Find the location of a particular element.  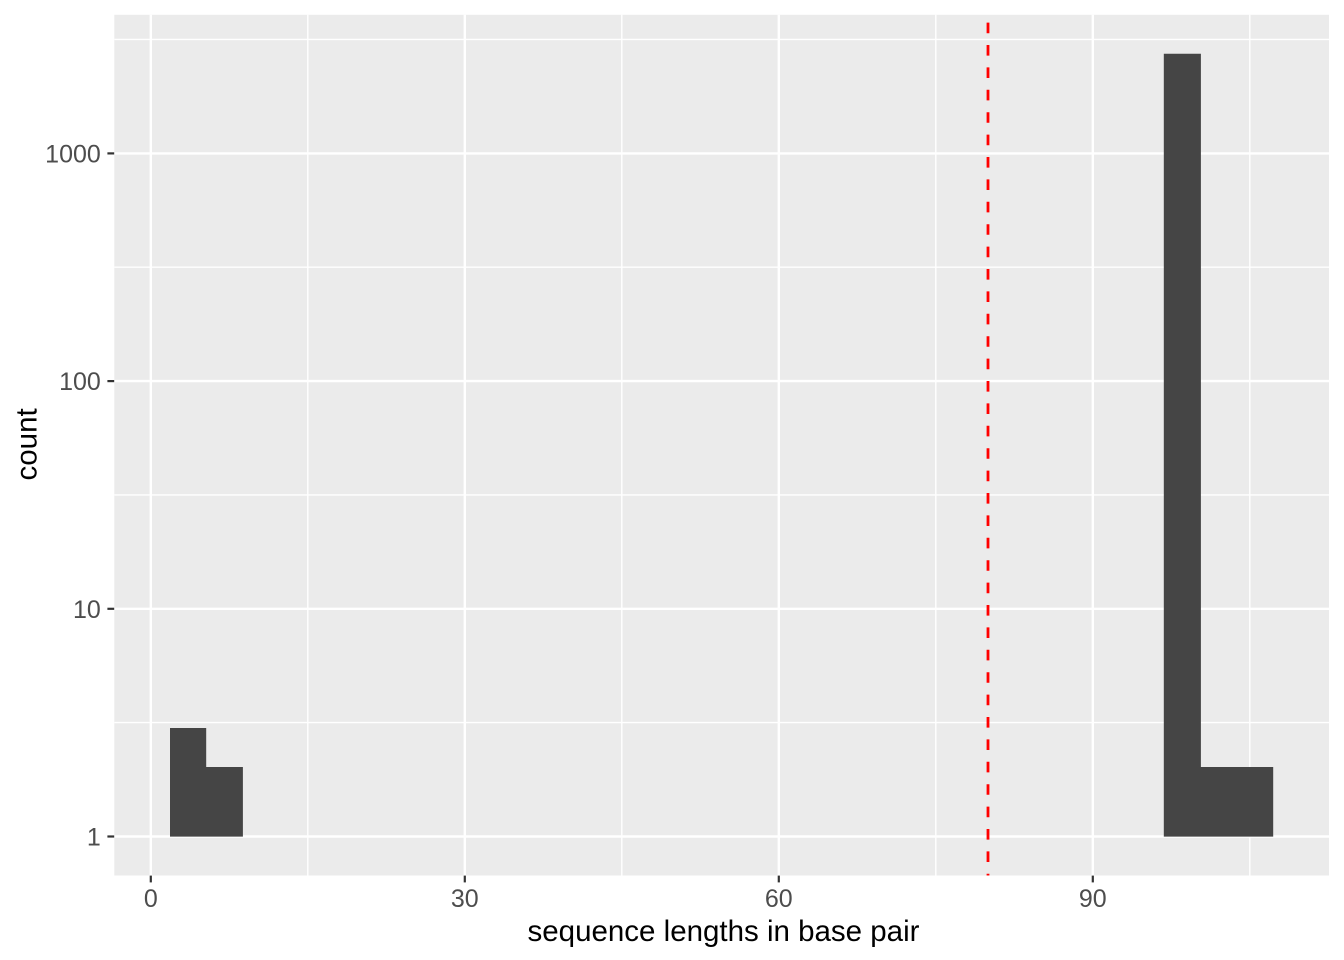

svg-text: 1000 is located at coordinates (73, 155).